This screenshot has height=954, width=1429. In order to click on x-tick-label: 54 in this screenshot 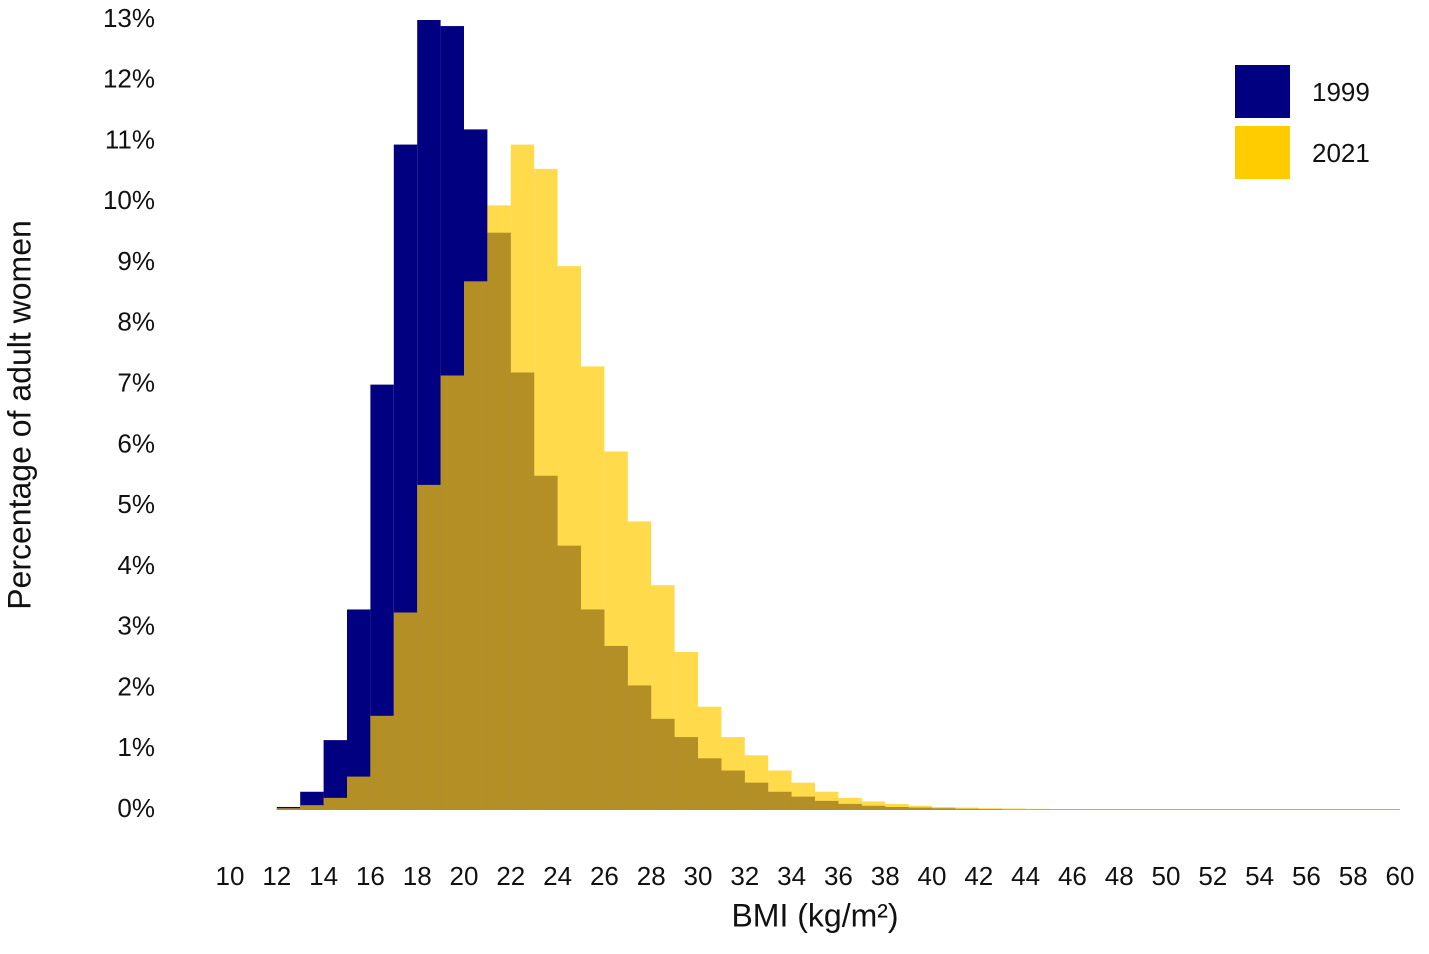, I will do `click(1259, 876)`.